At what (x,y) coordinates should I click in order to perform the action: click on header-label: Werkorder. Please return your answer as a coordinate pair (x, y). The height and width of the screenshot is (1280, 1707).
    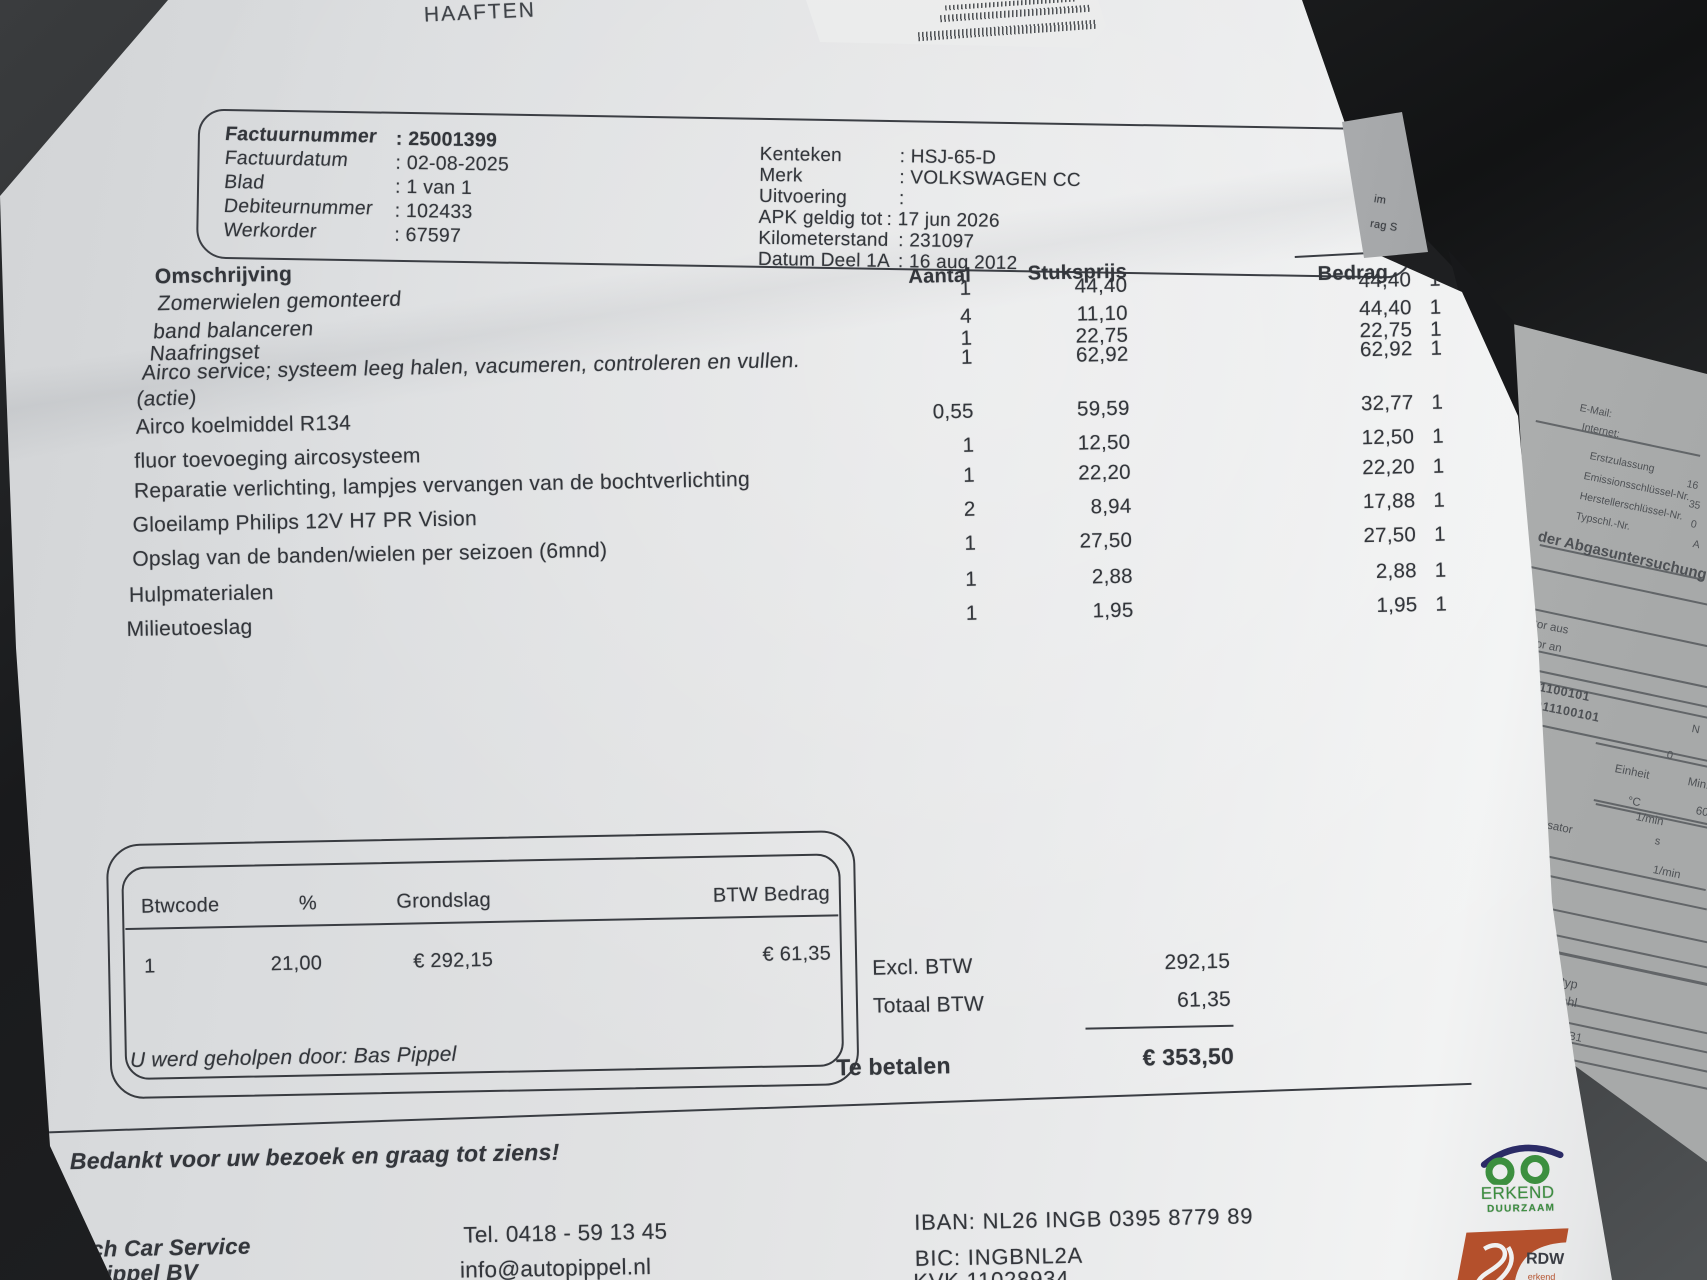
    Looking at the image, I should click on (270, 230).